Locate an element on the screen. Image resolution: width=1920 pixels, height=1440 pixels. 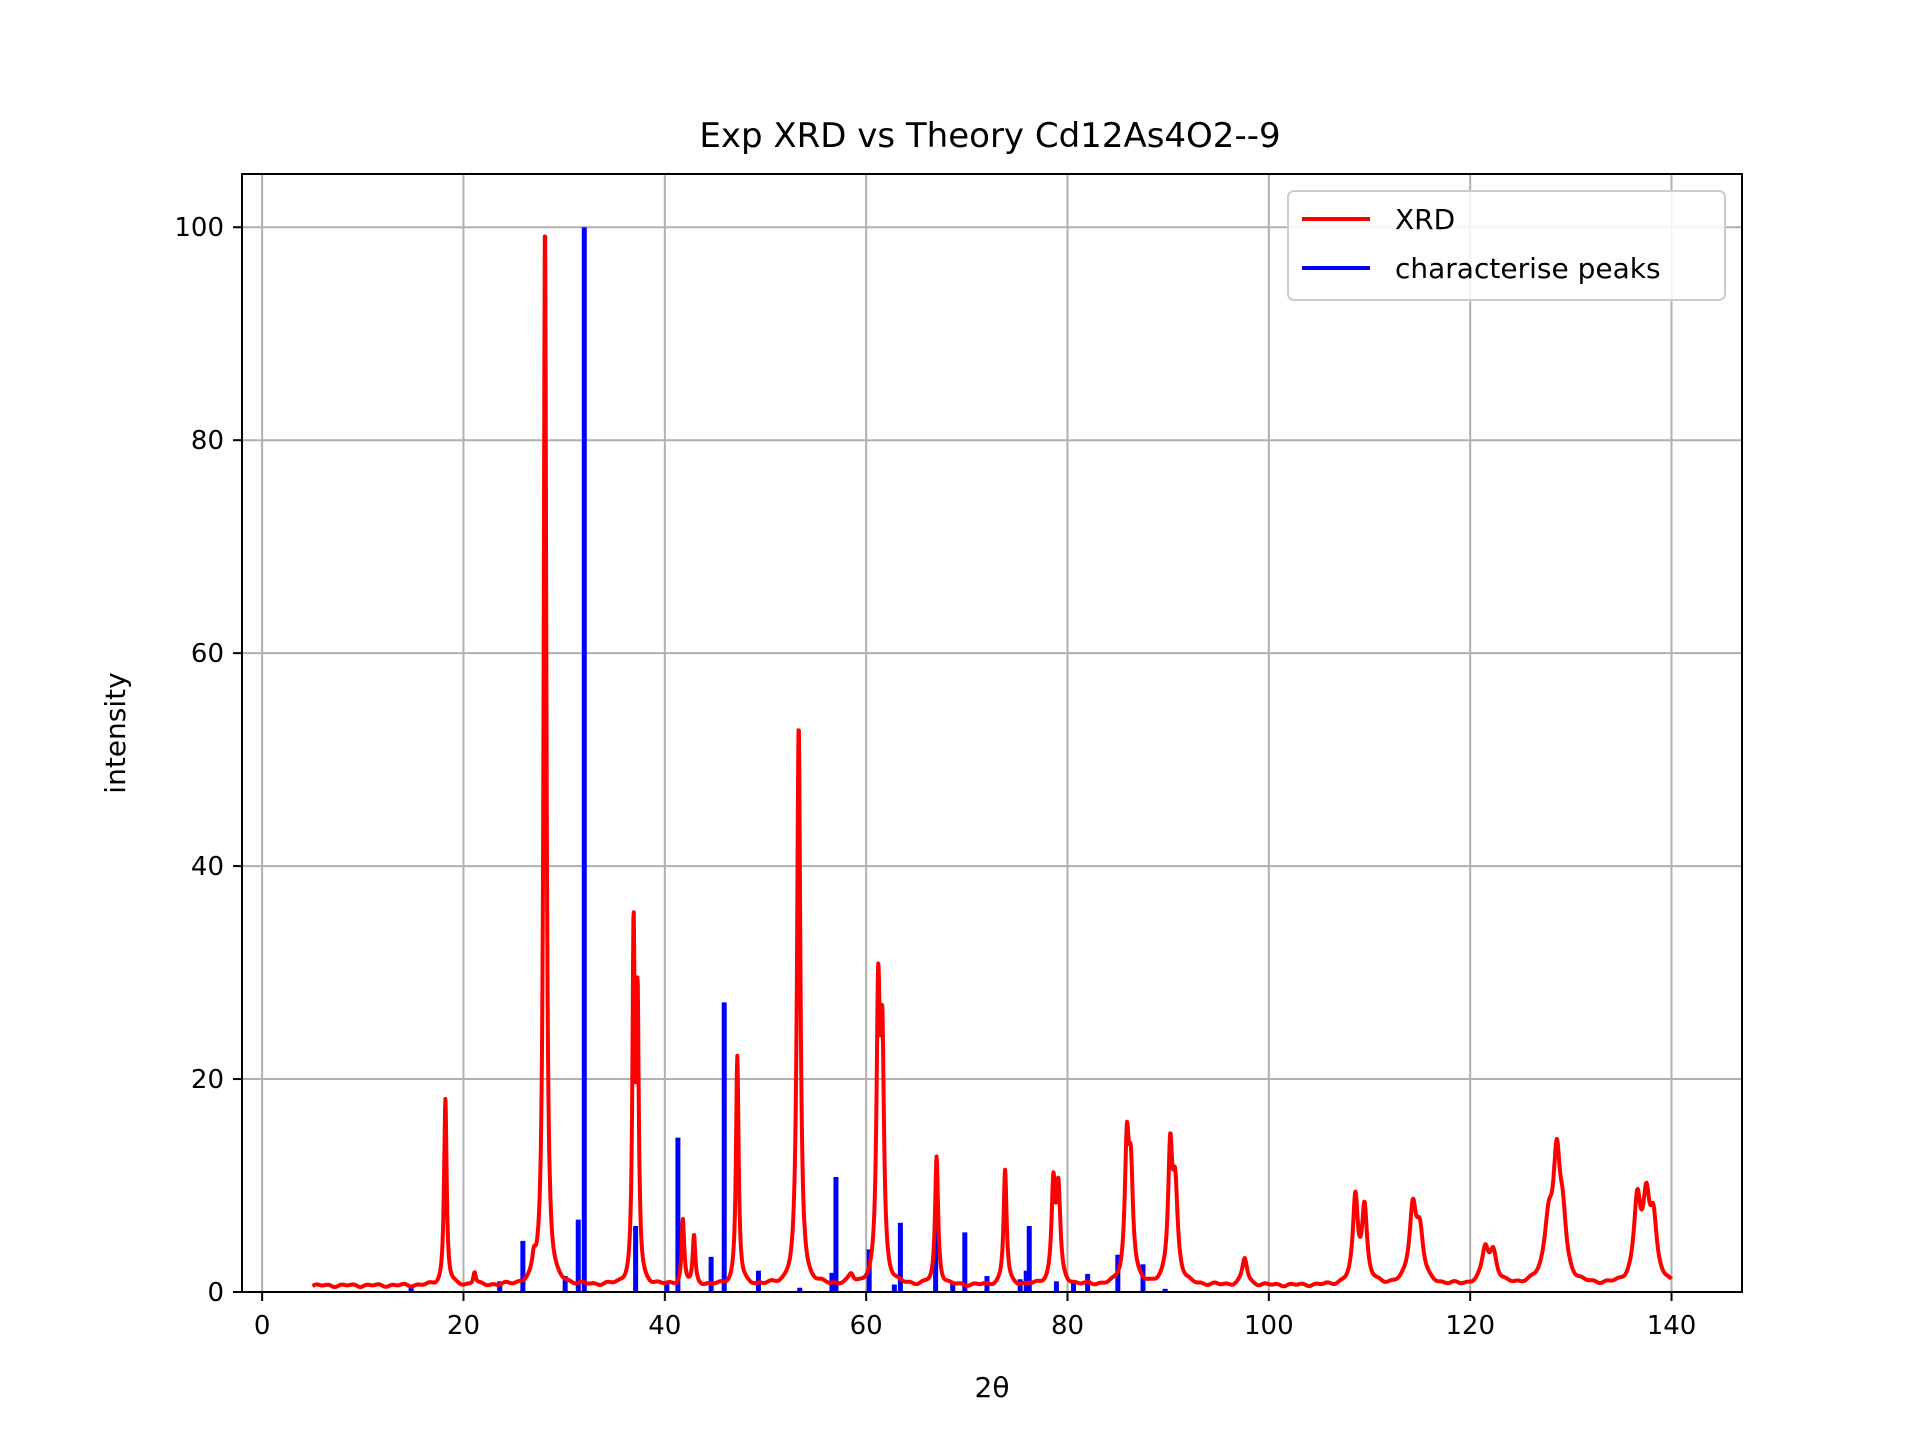
legend-box is located at coordinates (1506, 245).